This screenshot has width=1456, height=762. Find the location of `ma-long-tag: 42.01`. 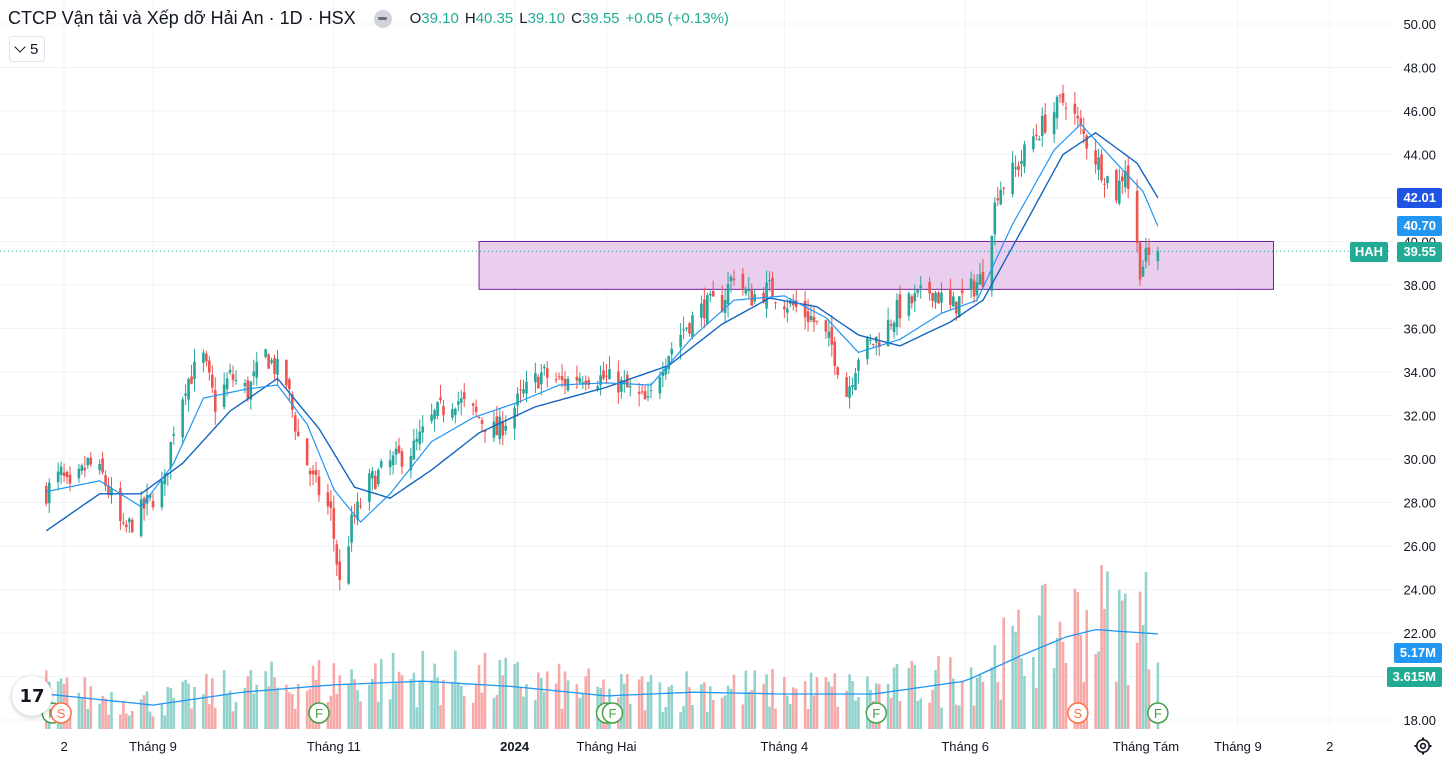

ma-long-tag: 42.01 is located at coordinates (1419, 198).